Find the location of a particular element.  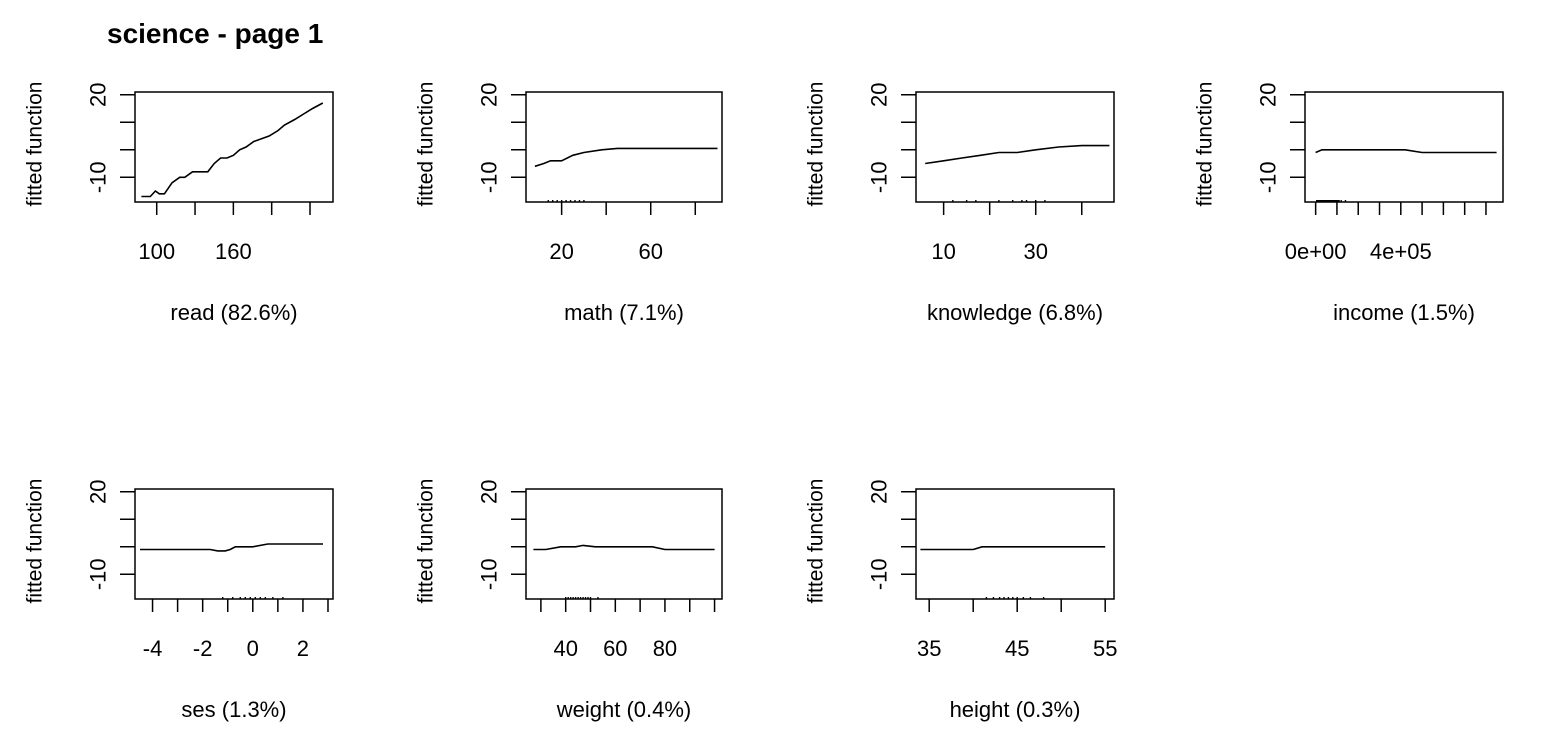

x-tick-label: 45 is located at coordinates (1017, 648).